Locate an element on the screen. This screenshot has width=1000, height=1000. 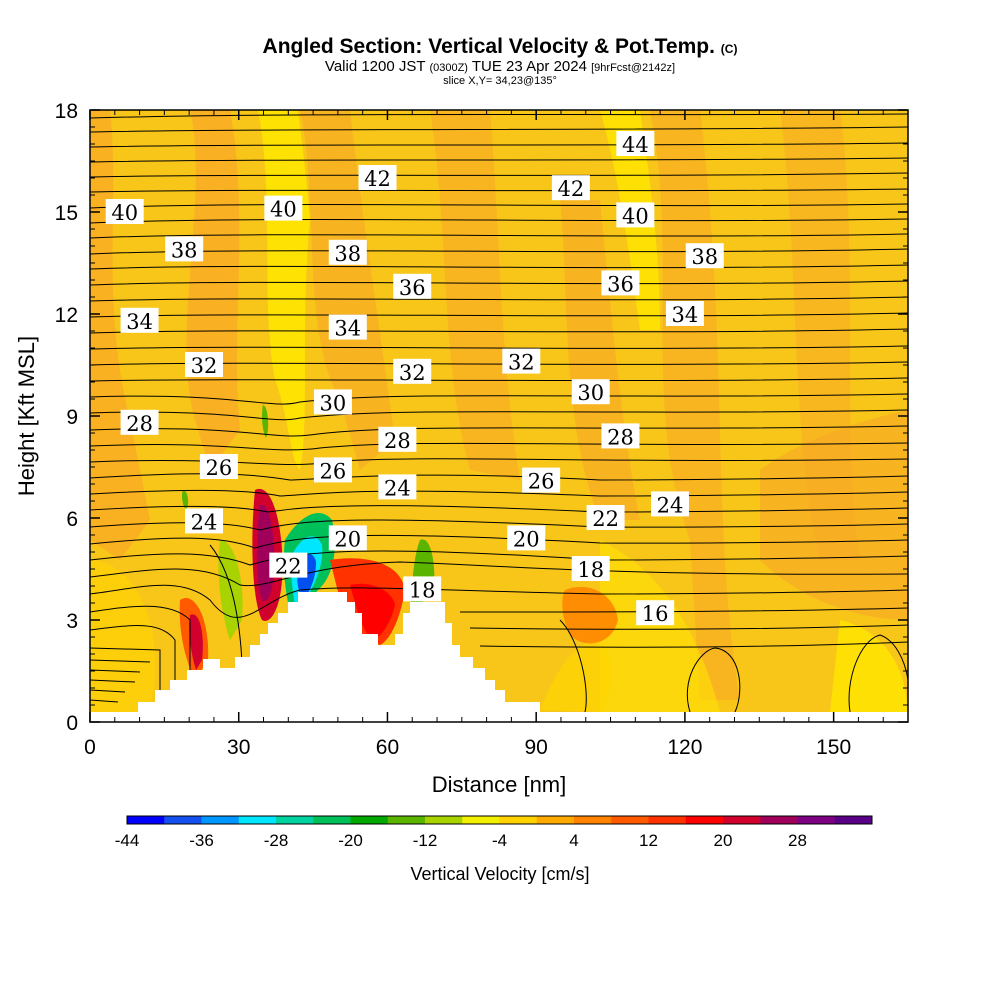
colorbar-tick-label: -28 is located at coordinates (276, 840).